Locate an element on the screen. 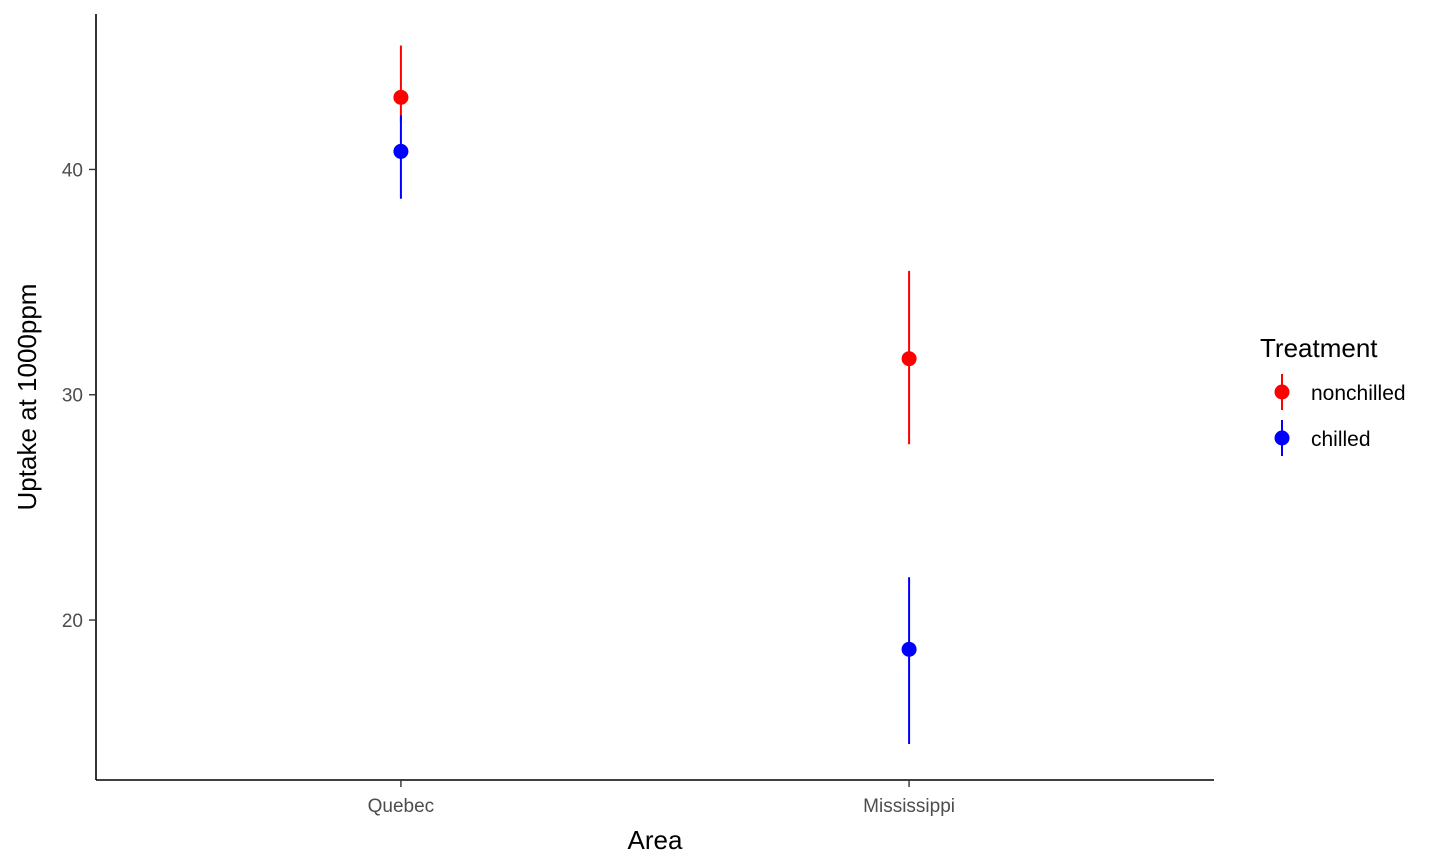  x-axis-title: Area is located at coordinates (655, 840).